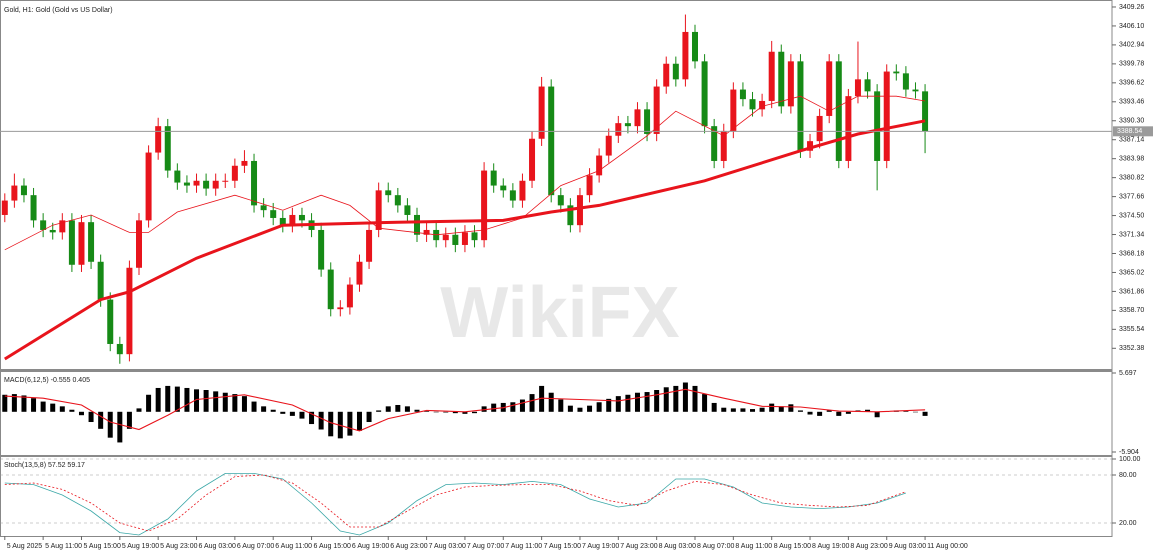 The height and width of the screenshot is (553, 1155). Describe the element at coordinates (63, 546) in the screenshot. I see `x-tick-label: 5 Aug 11:00` at that location.